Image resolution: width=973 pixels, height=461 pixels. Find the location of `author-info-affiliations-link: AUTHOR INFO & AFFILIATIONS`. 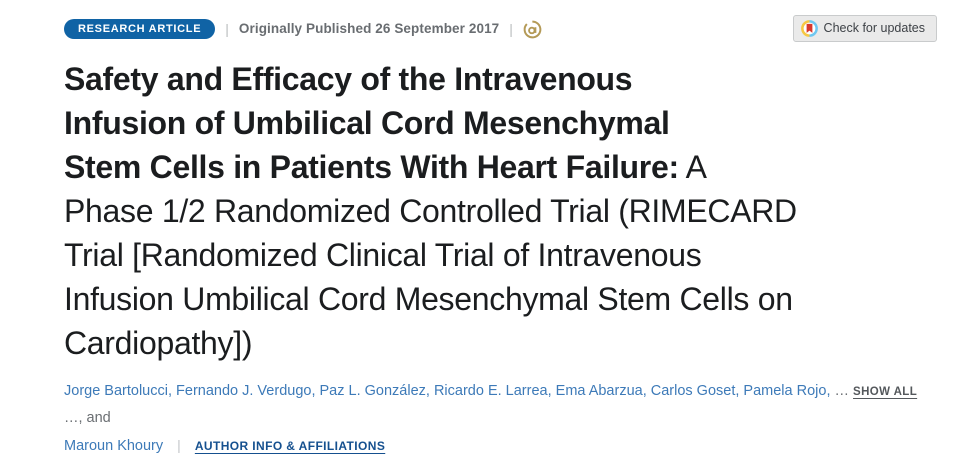

author-info-affiliations-link: AUTHOR INFO & AFFILIATIONS is located at coordinates (290, 446).